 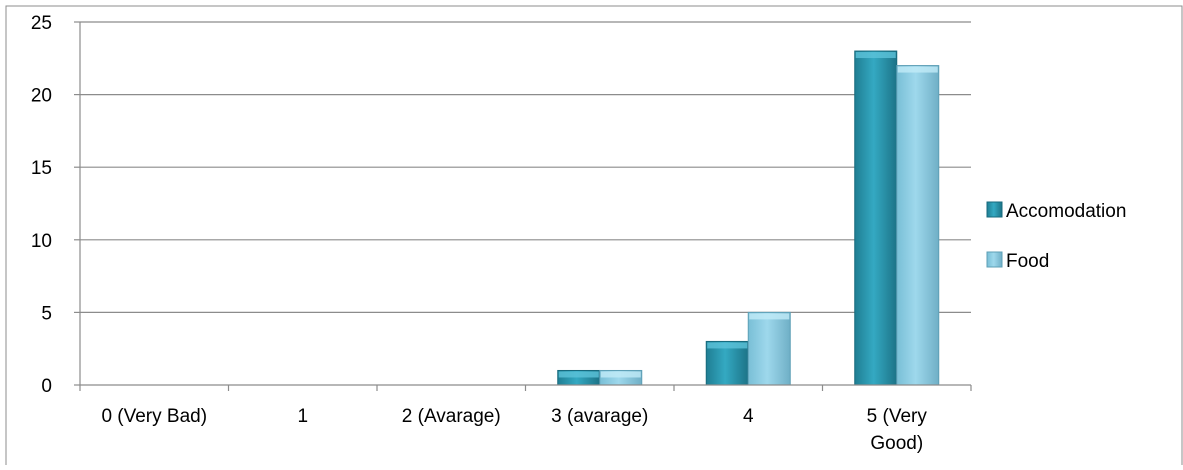 What do you see at coordinates (451, 416) in the screenshot?
I see `x-tick-label: 2 (Avarage)` at bounding box center [451, 416].